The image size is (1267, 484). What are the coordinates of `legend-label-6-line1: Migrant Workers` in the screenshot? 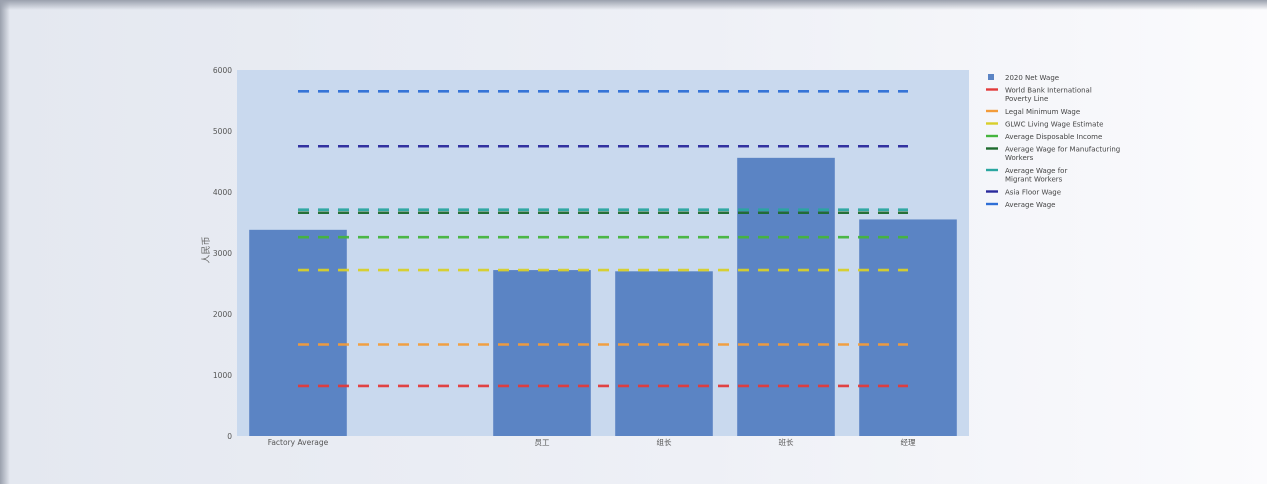 It's located at (1034, 180).